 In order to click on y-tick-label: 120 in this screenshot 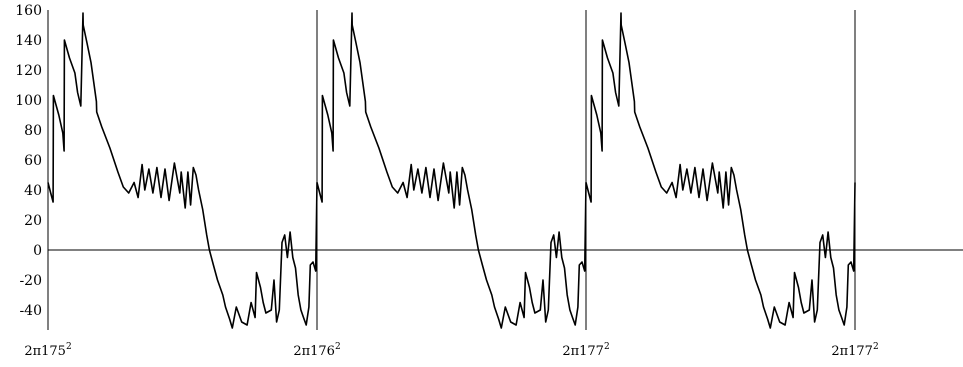, I will do `click(28, 71)`.